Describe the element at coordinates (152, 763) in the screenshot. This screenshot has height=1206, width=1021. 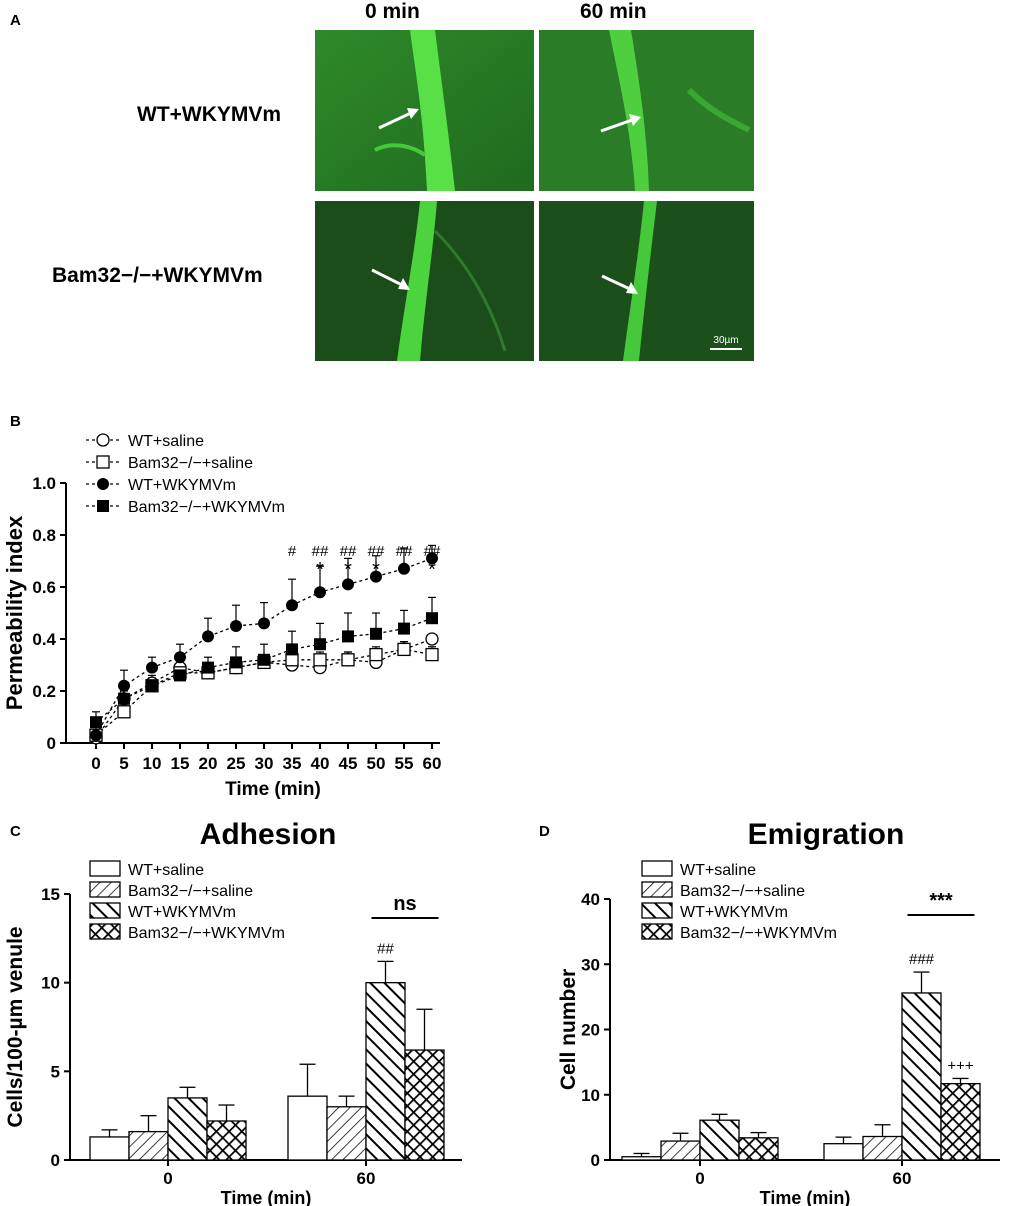
I see `x-tick-label: 10` at that location.